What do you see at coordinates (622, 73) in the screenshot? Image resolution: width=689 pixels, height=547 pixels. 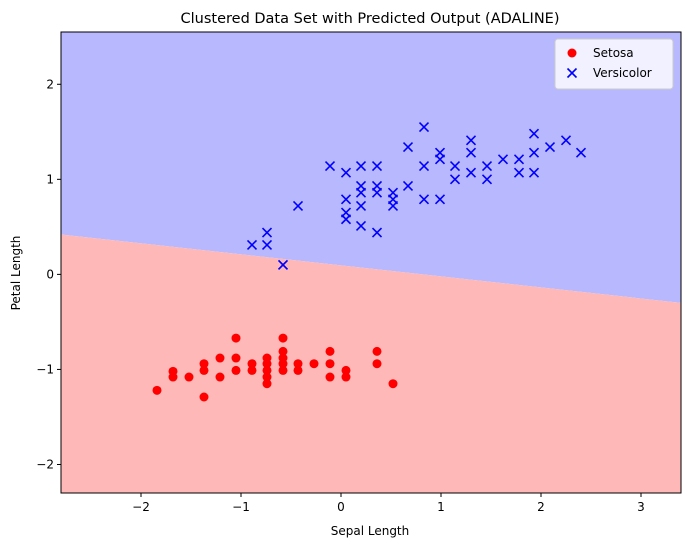 I see `legend-label: Versicolor` at bounding box center [622, 73].